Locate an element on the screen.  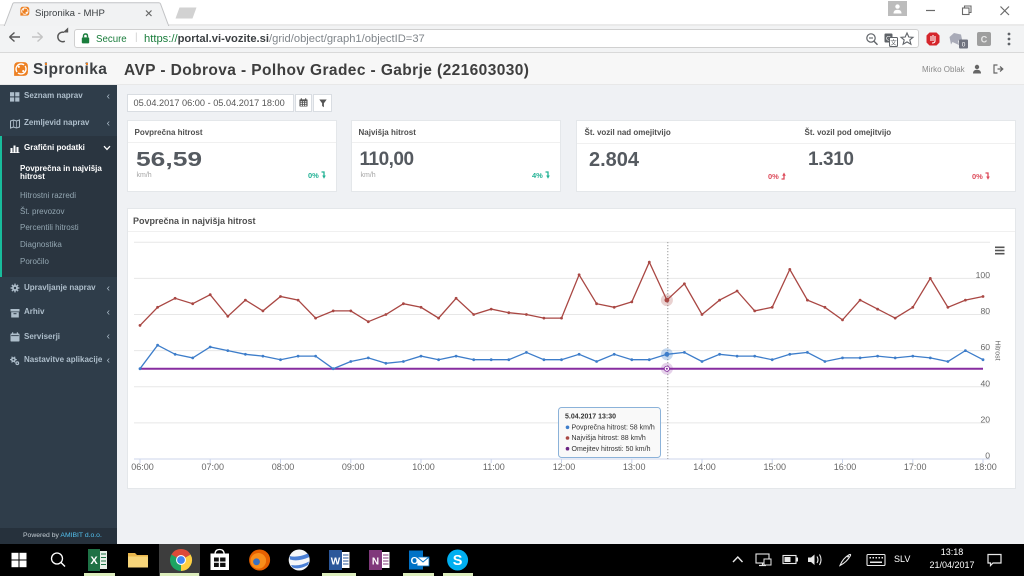
svg-text: O is located at coordinates (415, 561).